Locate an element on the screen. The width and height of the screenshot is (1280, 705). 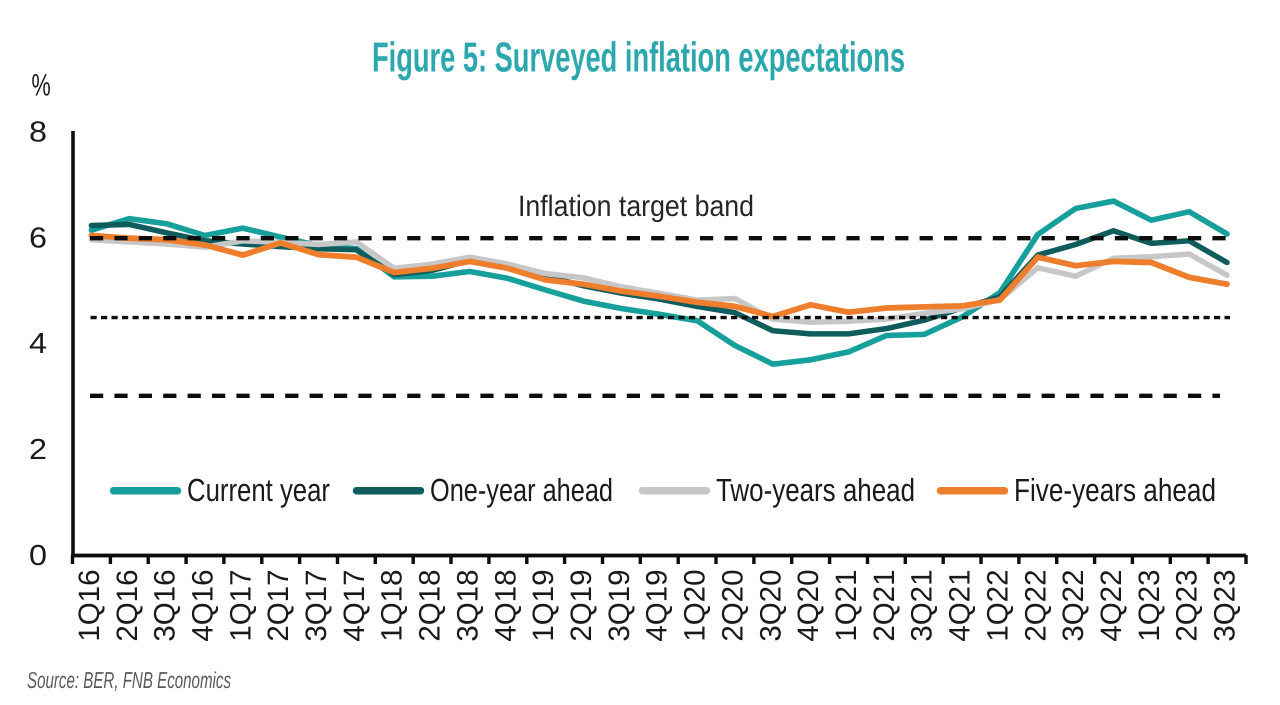
svg-text: 3Q21 is located at coordinates (922, 606).